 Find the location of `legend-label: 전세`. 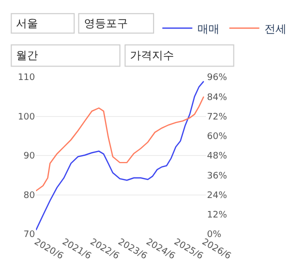

legend-label: 전세 is located at coordinates (275, 29).